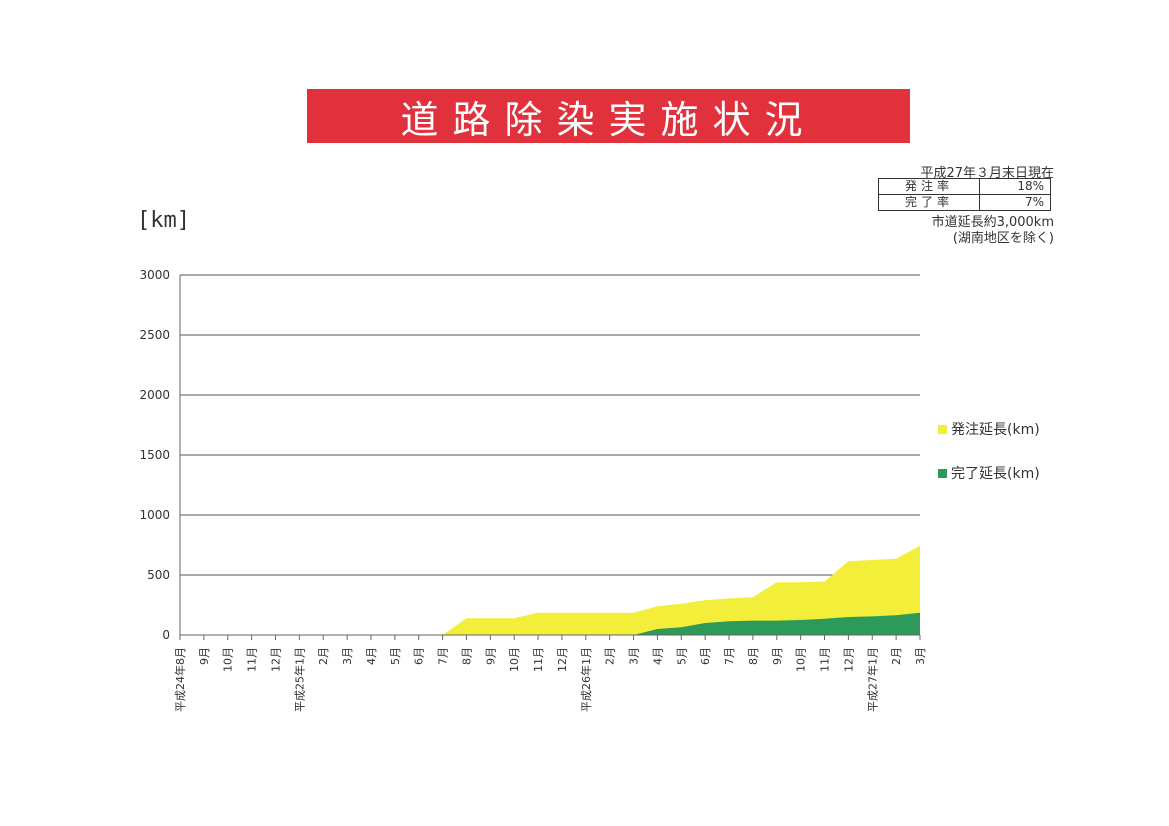  Describe the element at coordinates (154, 275) in the screenshot. I see `y-tick-label: 3000` at that location.